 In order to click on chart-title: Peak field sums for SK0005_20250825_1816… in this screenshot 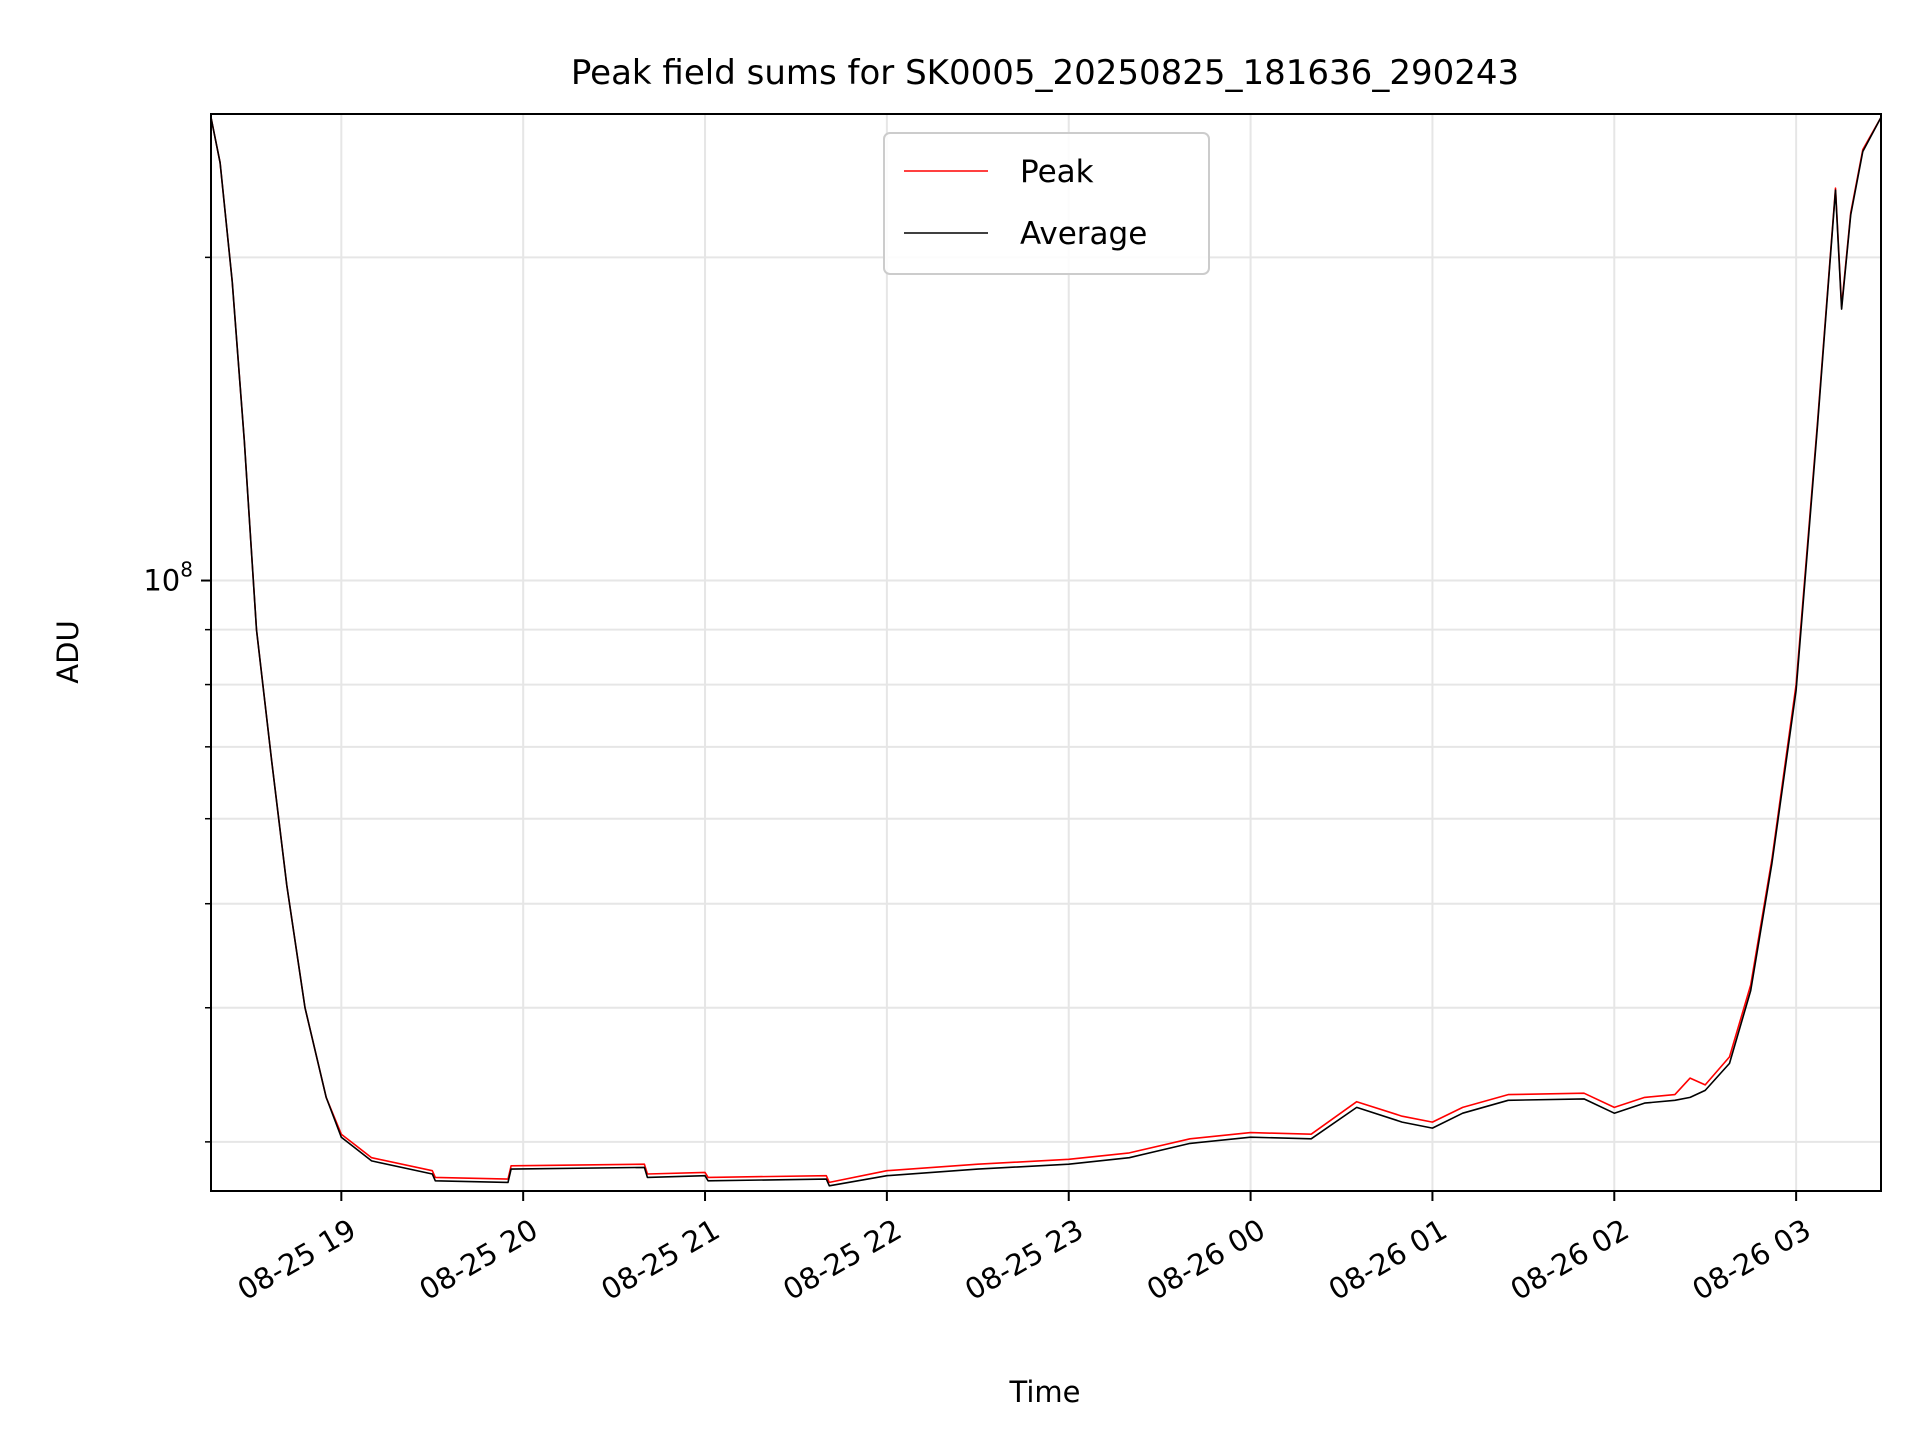, I will do `click(1045, 73)`.